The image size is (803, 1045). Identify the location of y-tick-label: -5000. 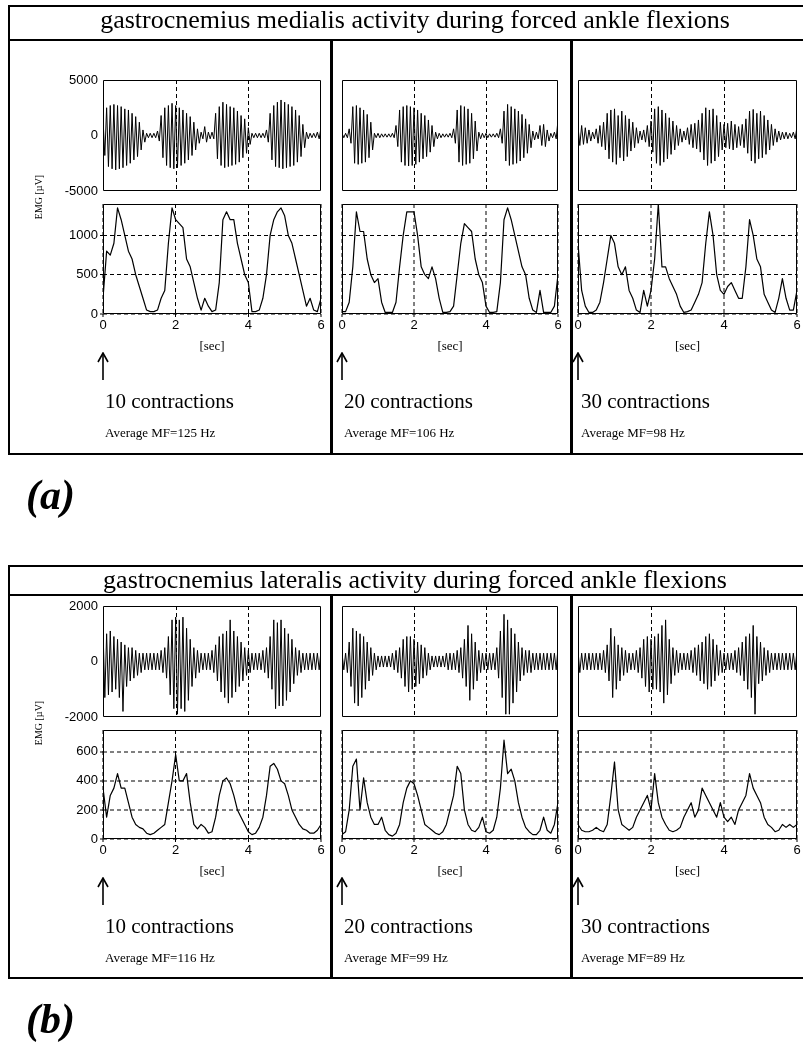
(81, 190).